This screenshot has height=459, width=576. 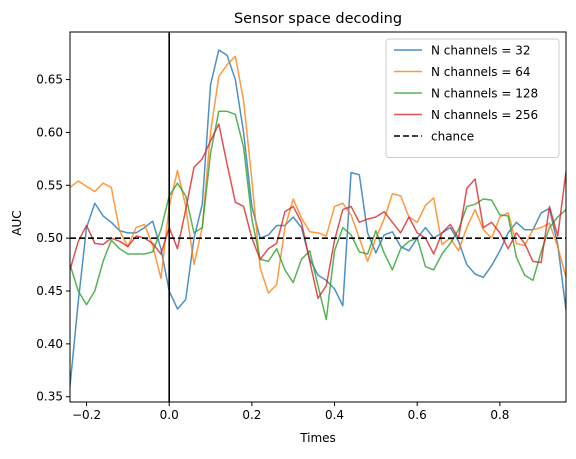 What do you see at coordinates (452, 137) in the screenshot?
I see `legend-label: chance` at bounding box center [452, 137].